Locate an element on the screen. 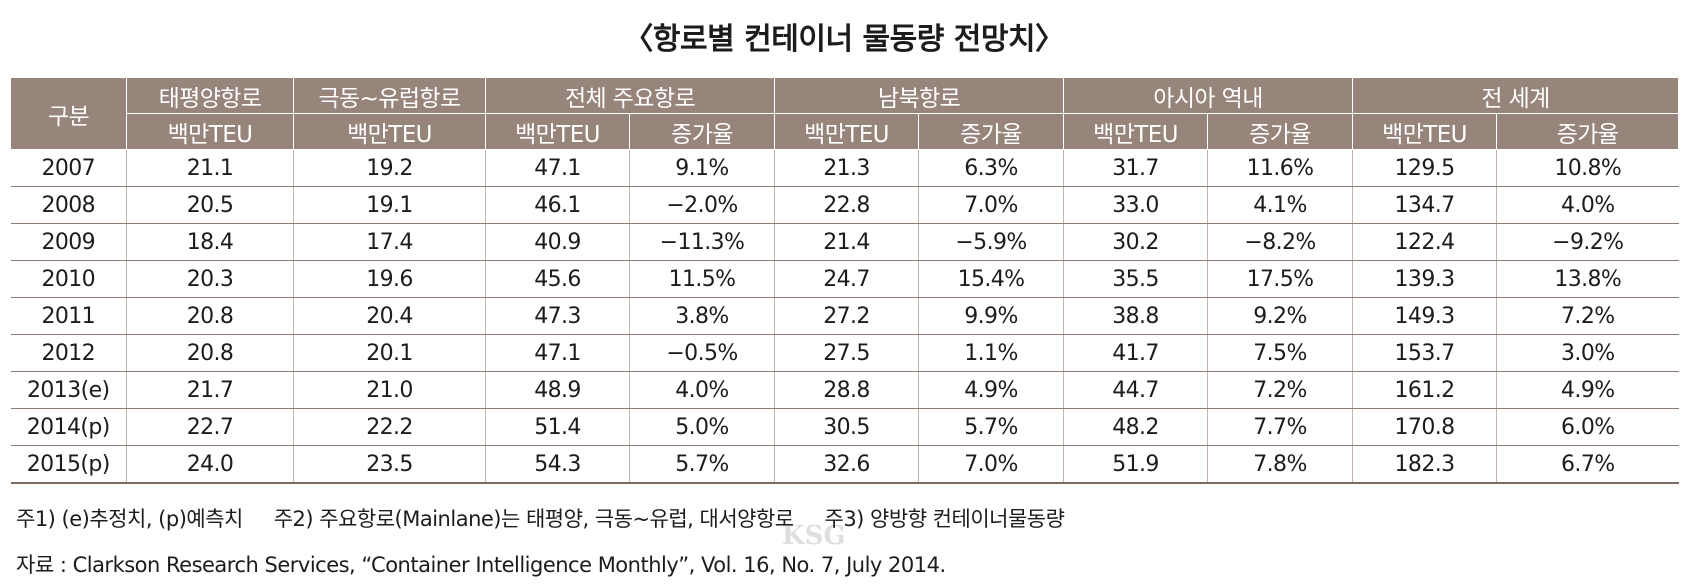 Image resolution: width=1688 pixels, height=588 pixels. table-cell: 44.7 is located at coordinates (1136, 390).